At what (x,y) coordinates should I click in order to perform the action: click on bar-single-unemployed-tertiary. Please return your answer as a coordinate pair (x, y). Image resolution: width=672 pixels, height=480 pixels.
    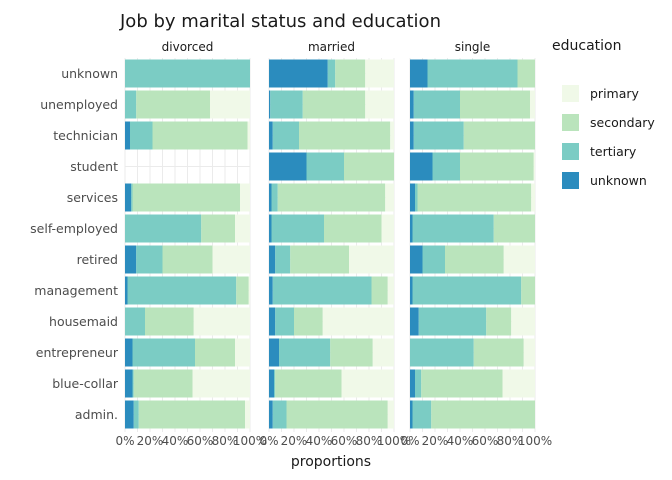
    Looking at the image, I should click on (436, 104).